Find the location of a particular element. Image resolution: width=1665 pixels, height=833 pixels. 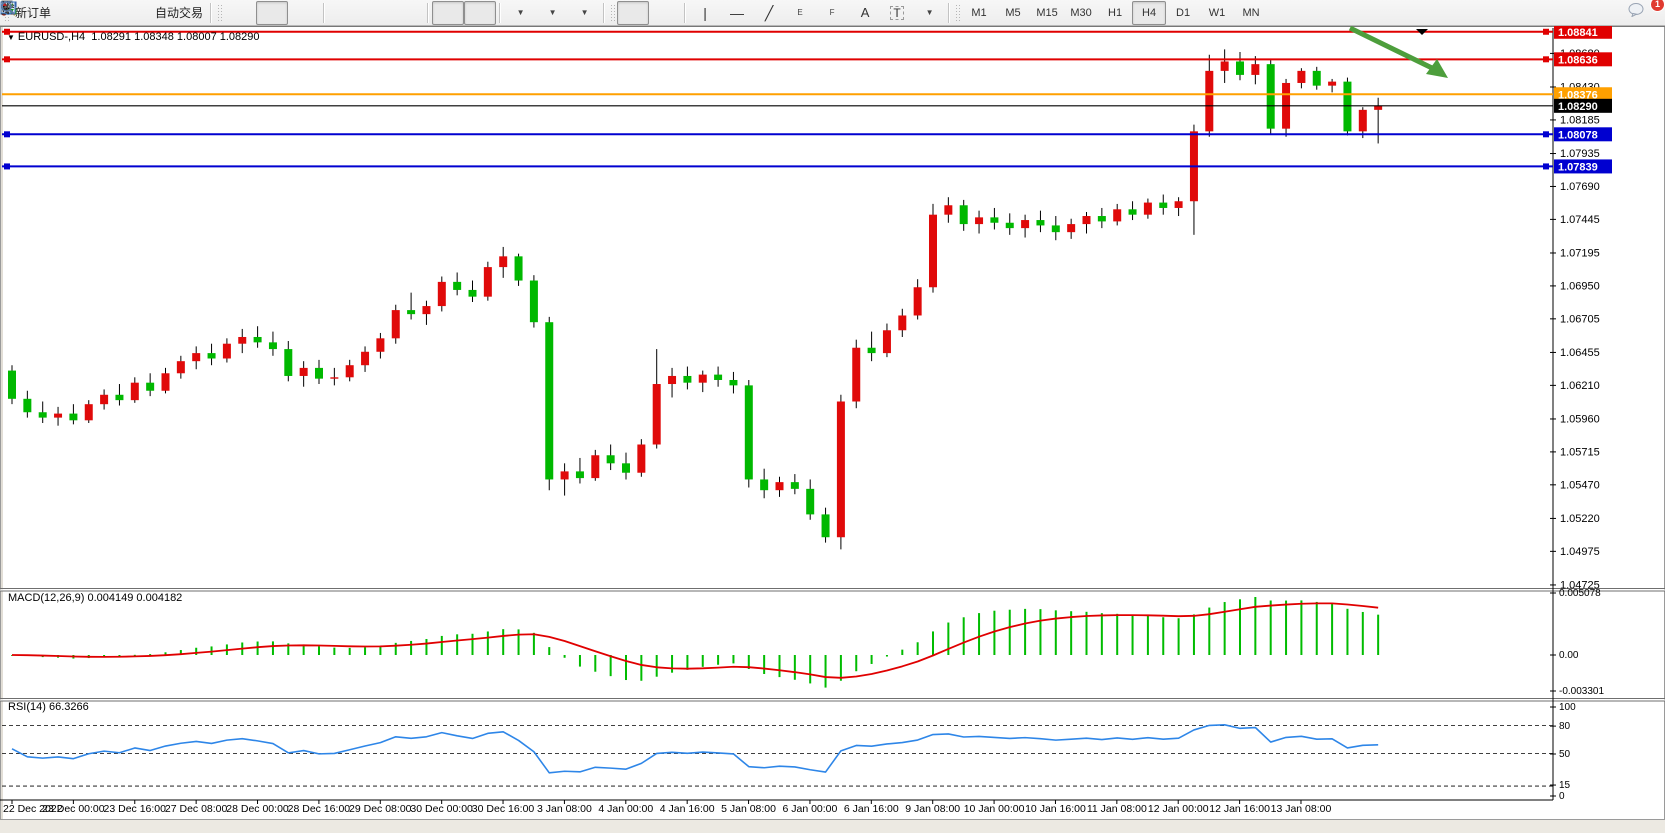

signals-button is located at coordinates (75, 13).